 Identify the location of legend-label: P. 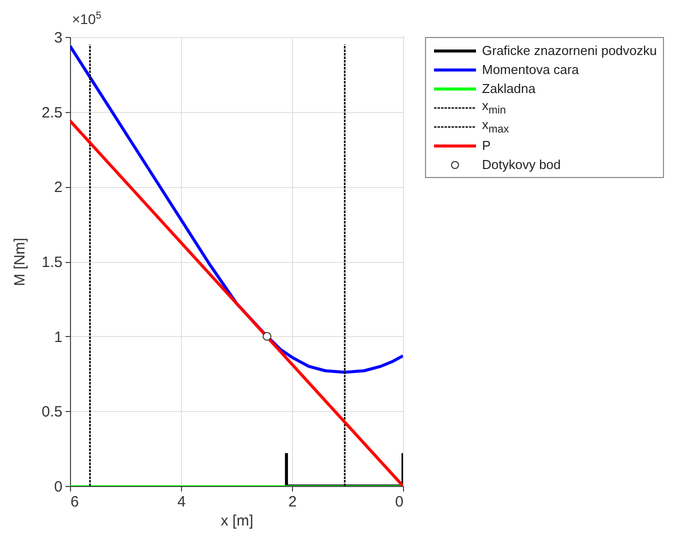
(486, 145).